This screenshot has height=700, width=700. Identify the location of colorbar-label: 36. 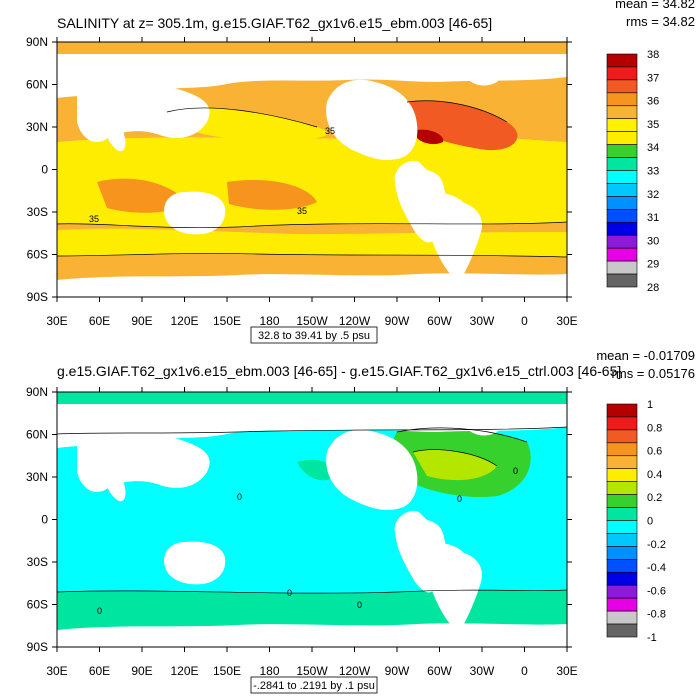
(653, 102).